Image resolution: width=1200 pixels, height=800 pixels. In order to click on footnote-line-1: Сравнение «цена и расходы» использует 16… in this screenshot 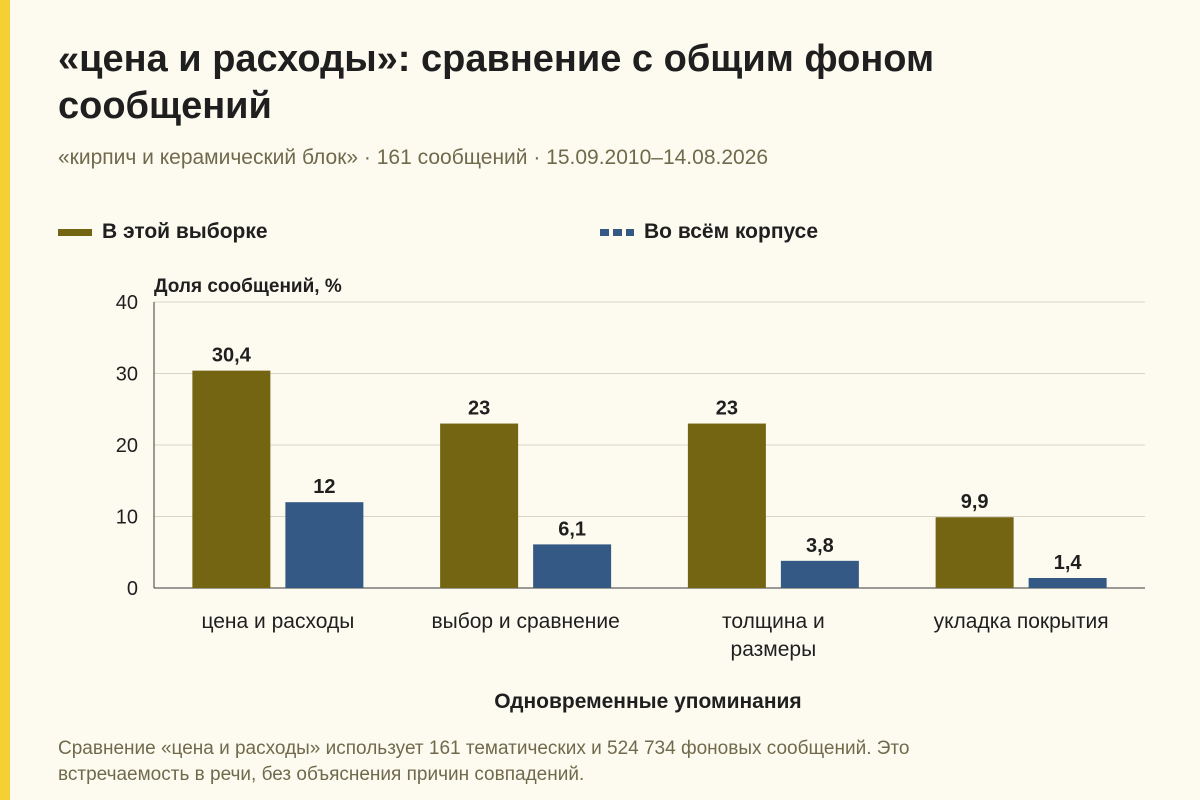, I will do `click(484, 748)`.